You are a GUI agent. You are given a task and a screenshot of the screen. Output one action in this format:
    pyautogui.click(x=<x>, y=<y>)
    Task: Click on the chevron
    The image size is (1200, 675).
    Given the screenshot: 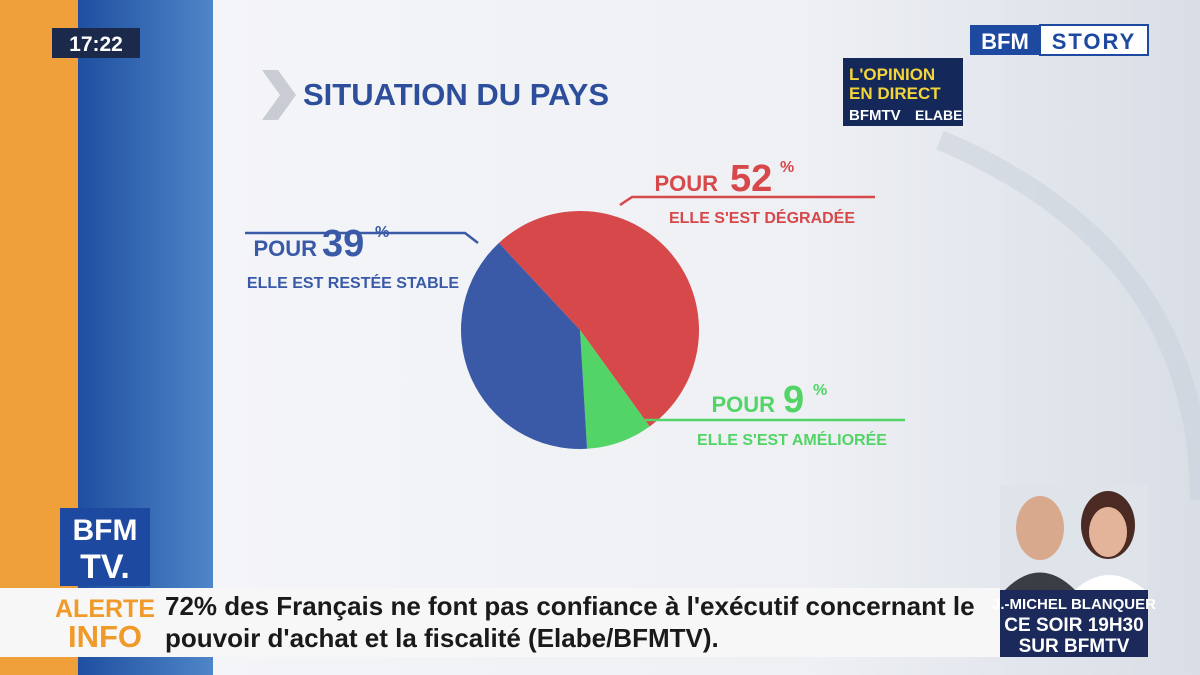 What is the action you would take?
    pyautogui.click(x=279, y=95)
    